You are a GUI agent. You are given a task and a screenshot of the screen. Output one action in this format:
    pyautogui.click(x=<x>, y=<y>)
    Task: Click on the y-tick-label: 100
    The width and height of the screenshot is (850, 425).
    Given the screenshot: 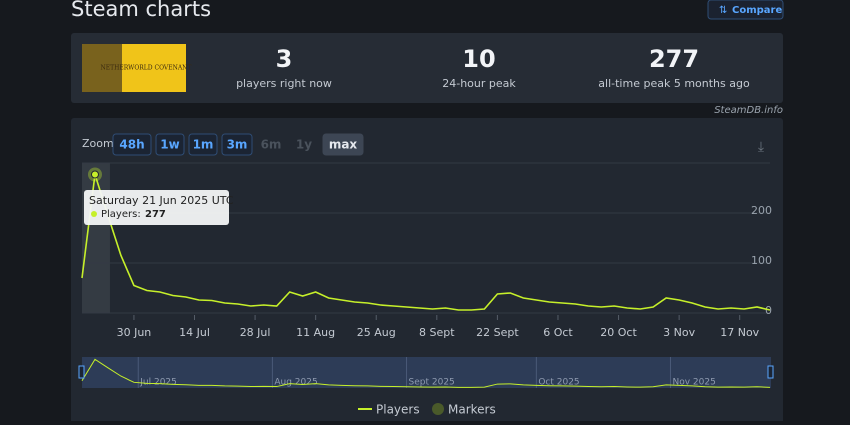 What is the action you would take?
    pyautogui.click(x=761, y=260)
    